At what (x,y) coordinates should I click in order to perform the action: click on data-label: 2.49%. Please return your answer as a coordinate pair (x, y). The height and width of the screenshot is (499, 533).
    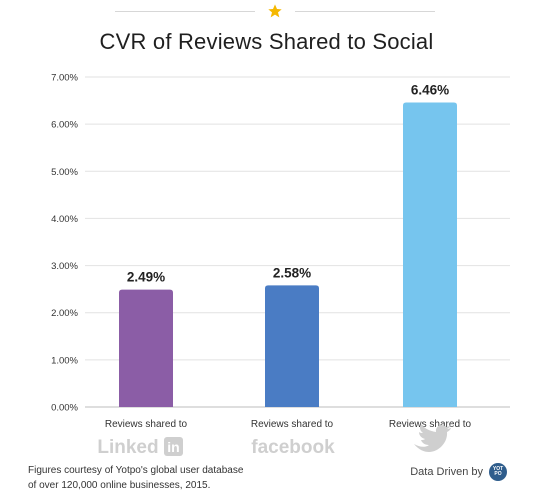
    Looking at the image, I should click on (146, 277).